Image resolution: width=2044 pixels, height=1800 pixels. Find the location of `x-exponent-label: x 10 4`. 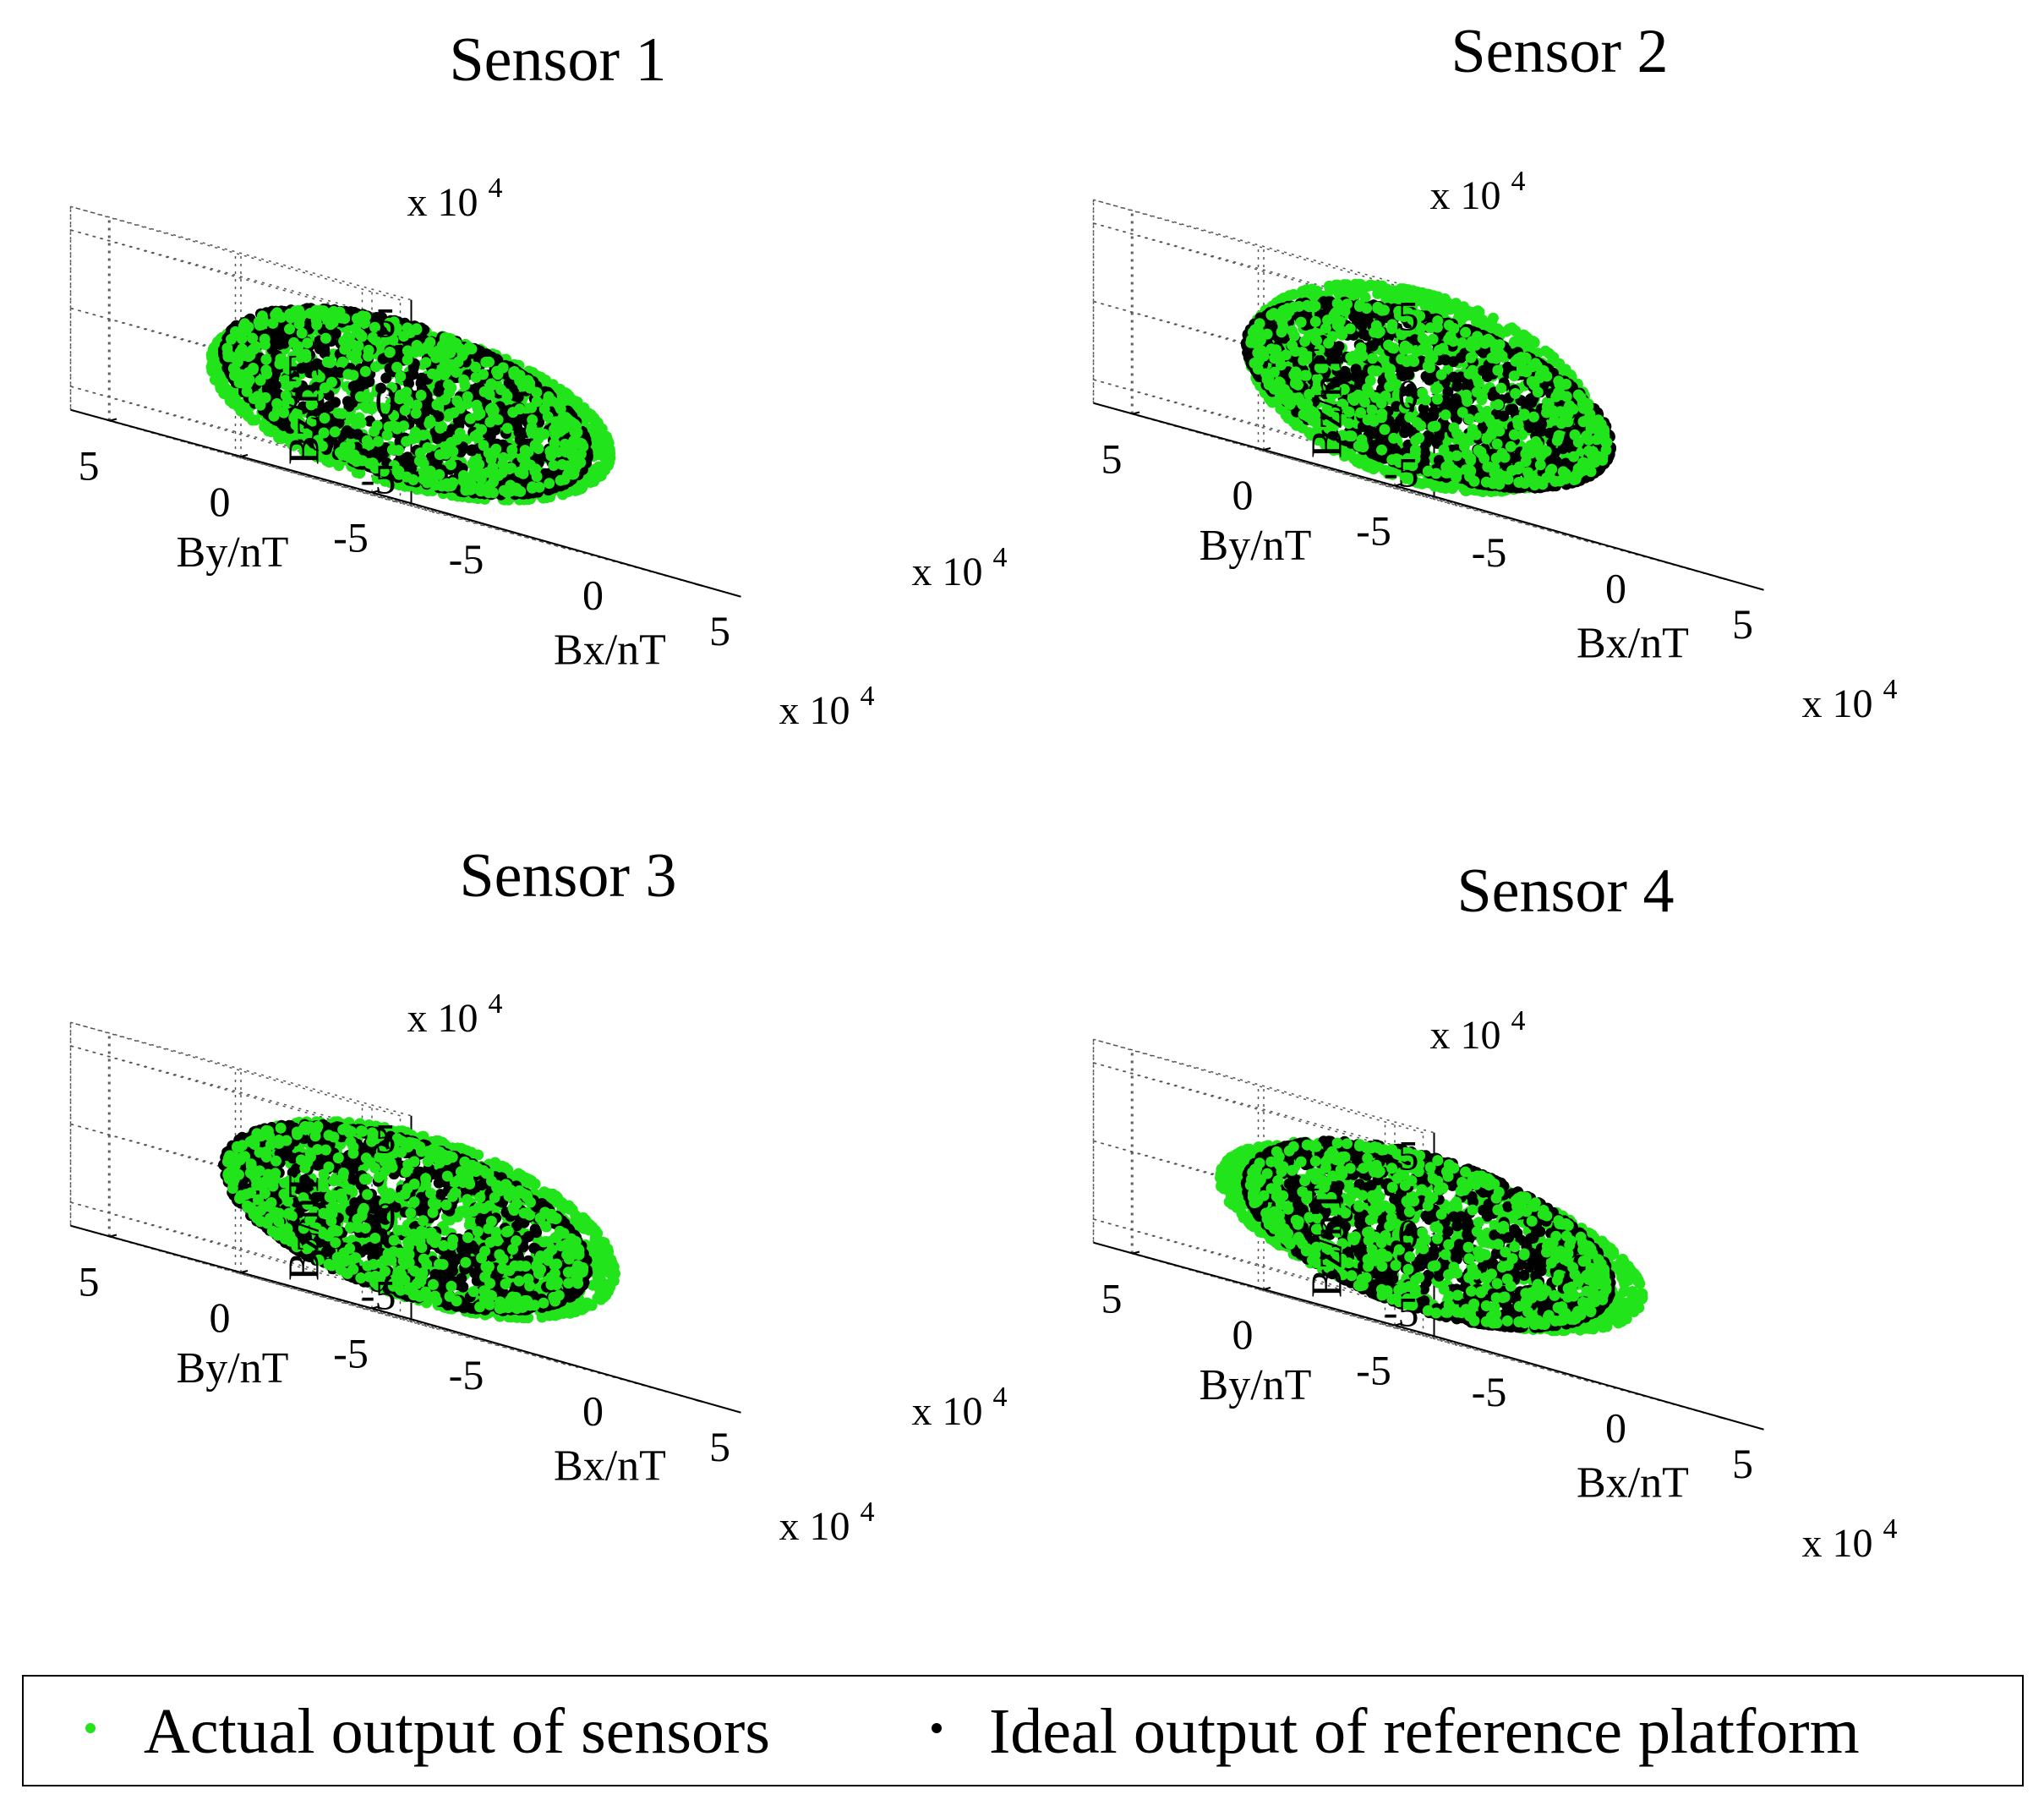

x-exponent-label: x 10 4 is located at coordinates (827, 707).